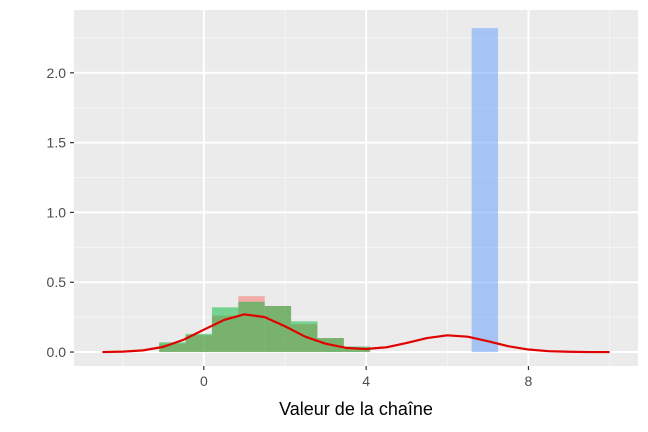 This screenshot has width=648, height=432. I want to click on x-axis: 0 4 8, so click(366, 377).